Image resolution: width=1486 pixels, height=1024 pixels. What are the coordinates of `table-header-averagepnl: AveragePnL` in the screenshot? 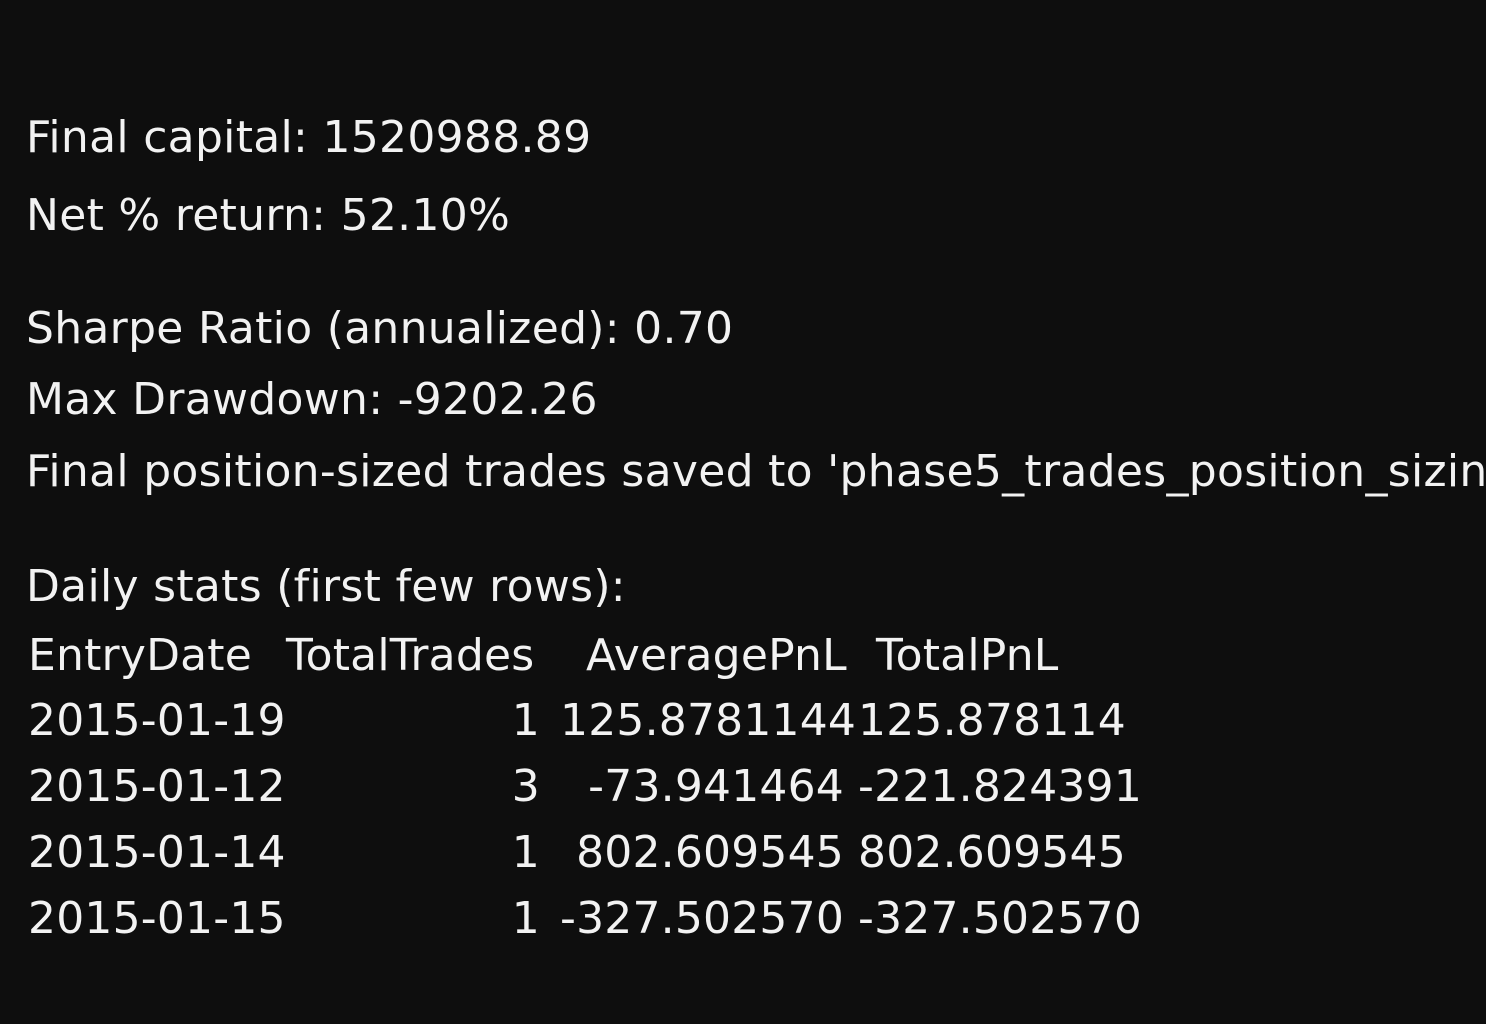 It's located at (716, 655).